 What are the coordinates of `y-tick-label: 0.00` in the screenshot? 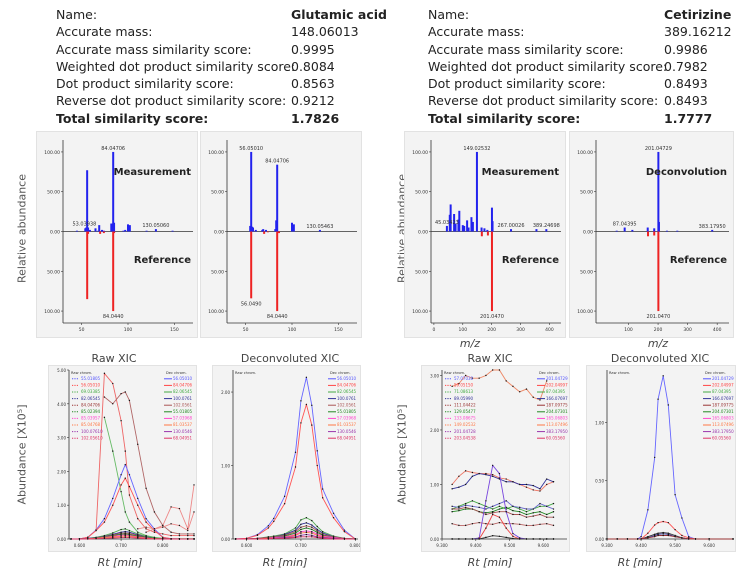 It's located at (219, 233).